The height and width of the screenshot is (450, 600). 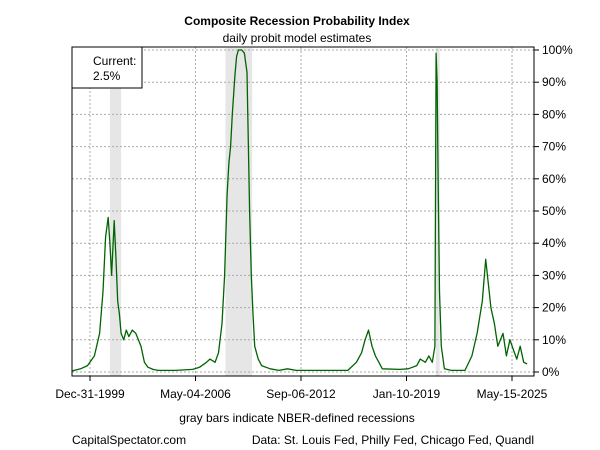 What do you see at coordinates (554, 308) in the screenshot?
I see `y-tick-label: 20%` at bounding box center [554, 308].